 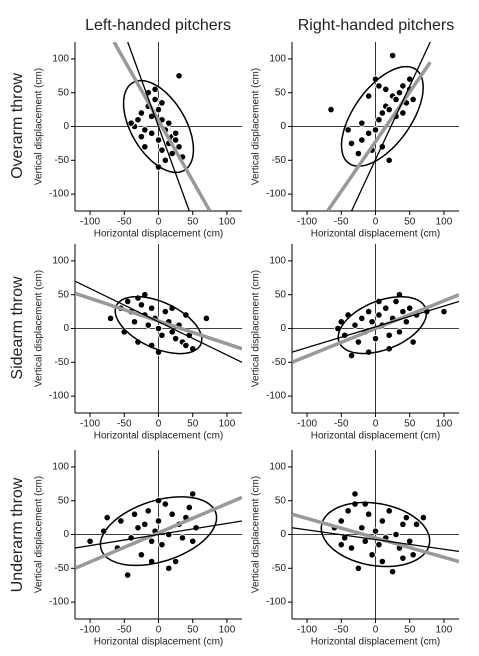 What do you see at coordinates (376, 25) in the screenshot?
I see `column-title: Right-handed pitchers` at bounding box center [376, 25].